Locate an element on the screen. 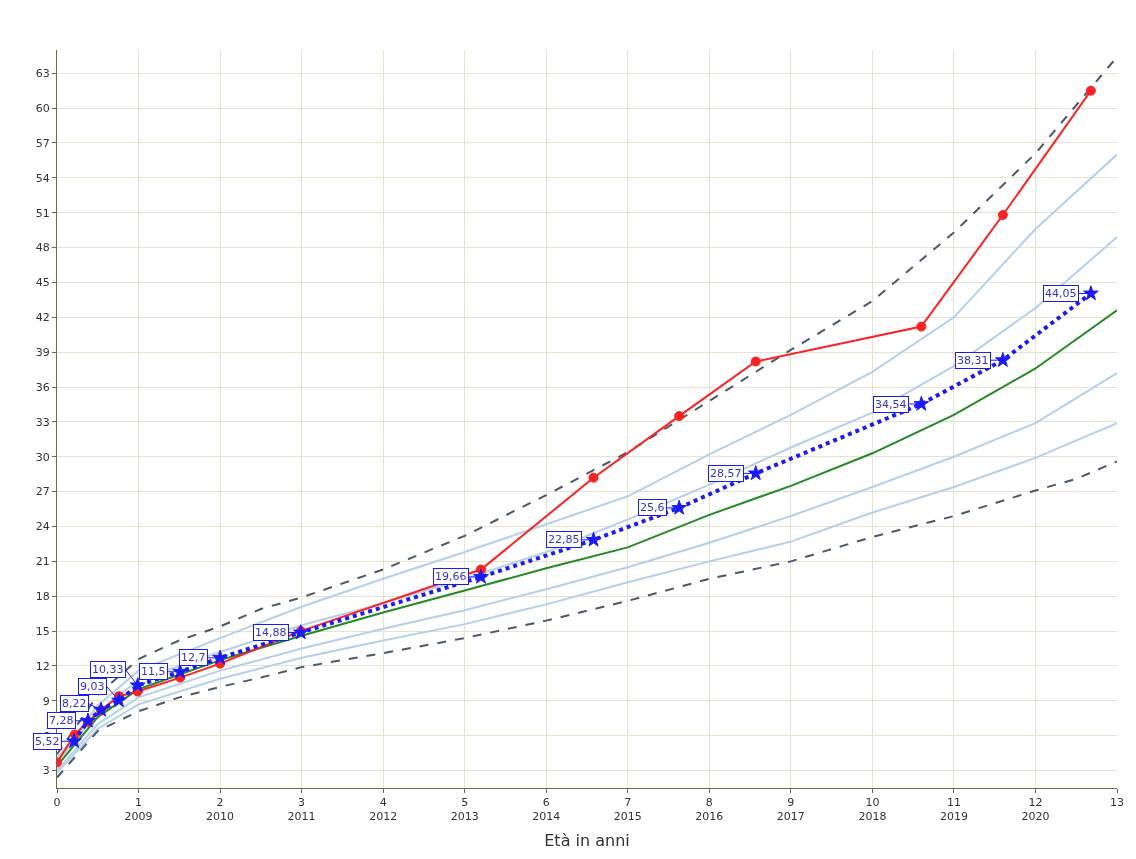 The width and height of the screenshot is (1136, 859). y-tick-label: 54 is located at coordinates (42, 178).